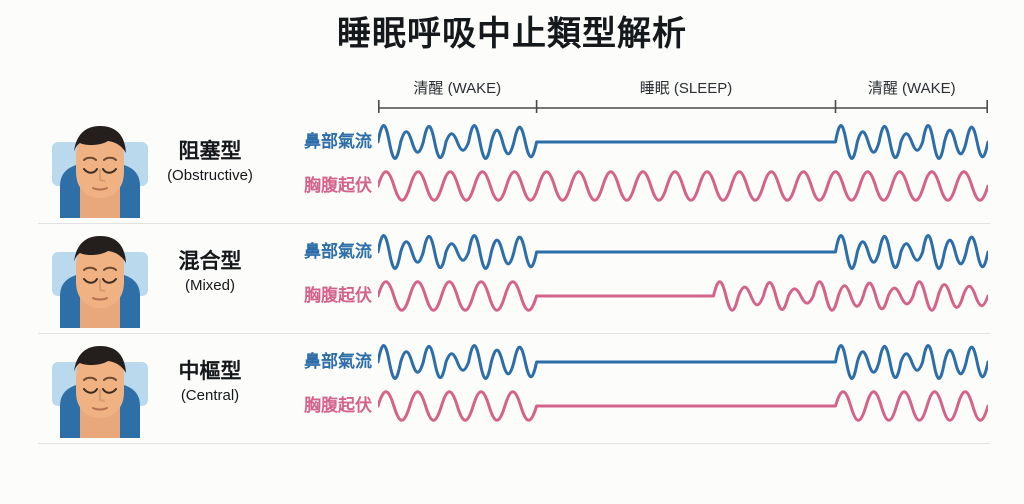 Image resolution: width=1024 pixels, height=504 pixels. Describe the element at coordinates (210, 151) in the screenshot. I see `apnea-type-zh: 阻塞型` at that location.